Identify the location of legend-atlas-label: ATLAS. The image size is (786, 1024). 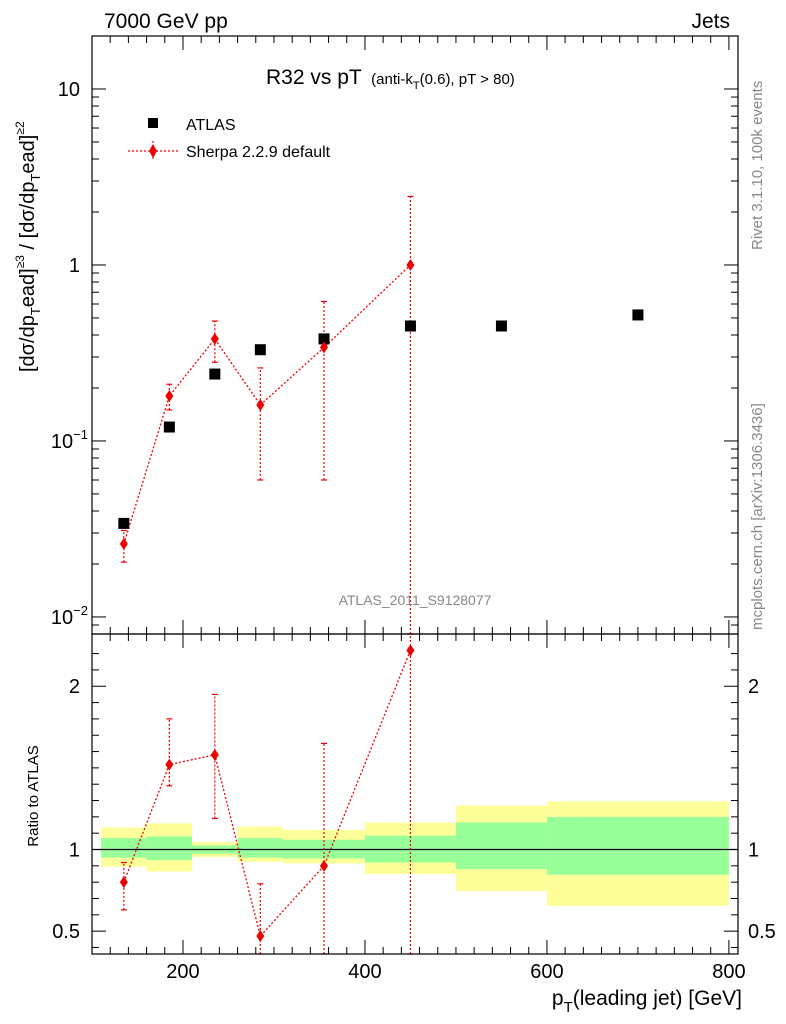
(211, 125).